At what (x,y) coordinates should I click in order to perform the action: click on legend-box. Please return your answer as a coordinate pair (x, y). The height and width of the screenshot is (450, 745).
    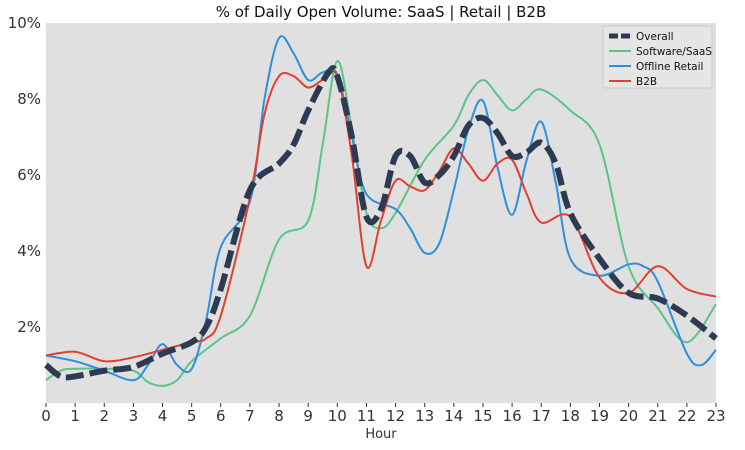
    Looking at the image, I should click on (657, 57).